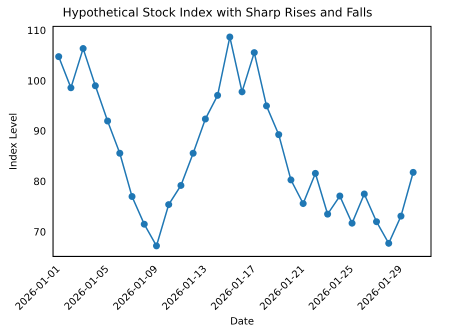  What do you see at coordinates (14, 141) in the screenshot?
I see `y-axis-title: Index Level` at bounding box center [14, 141].